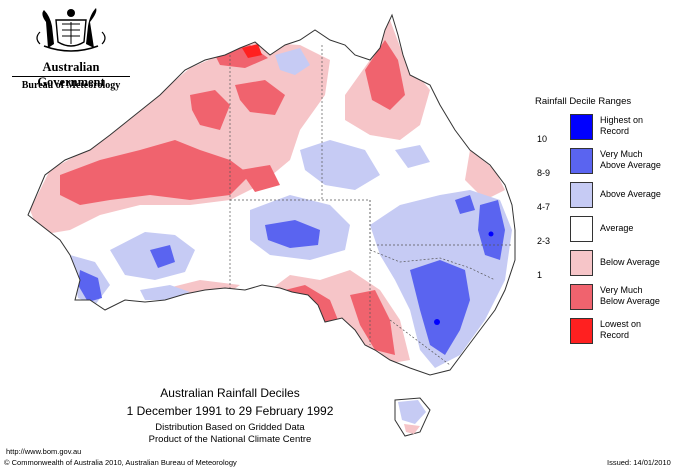 The image size is (680, 467). I want to click on legend-item-below: Below Average 1, so click(607, 265).